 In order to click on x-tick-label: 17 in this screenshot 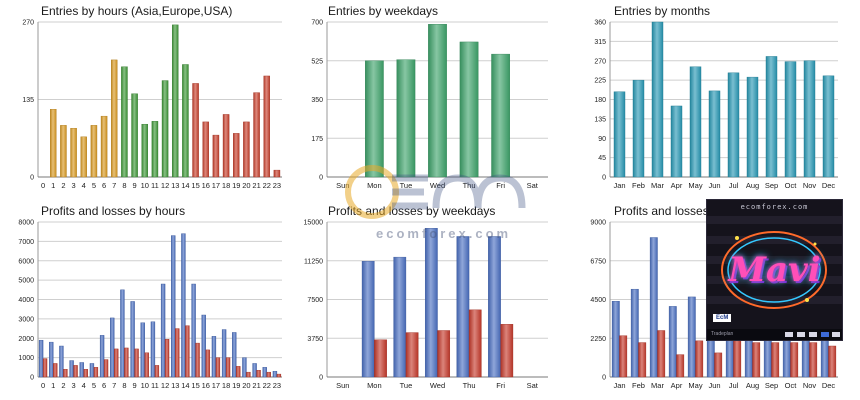, I will do `click(216, 185)`.